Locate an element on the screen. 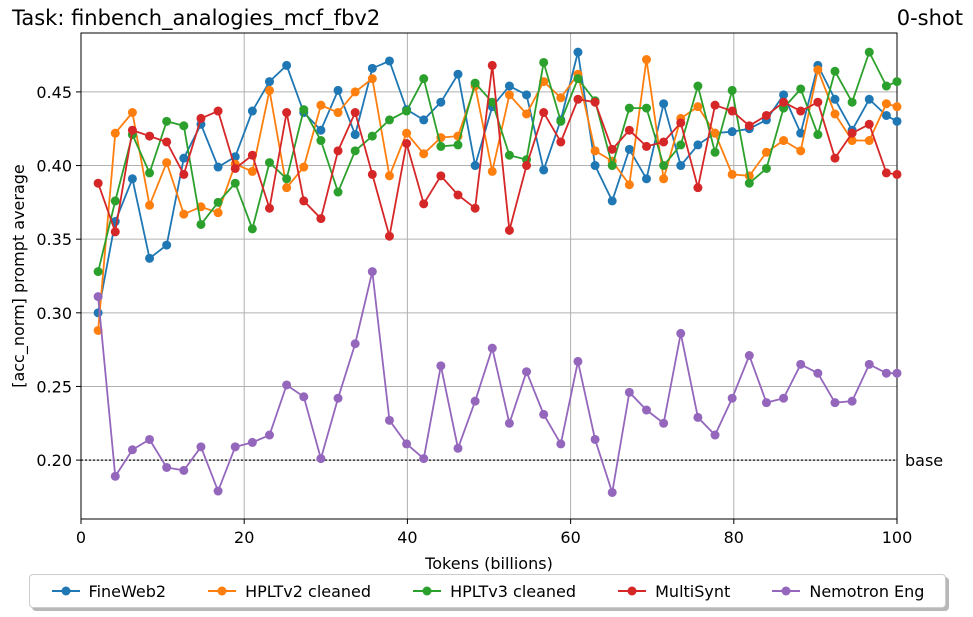 This screenshot has width=973, height=617. y-tick-label: 0.45 is located at coordinates (54, 92).